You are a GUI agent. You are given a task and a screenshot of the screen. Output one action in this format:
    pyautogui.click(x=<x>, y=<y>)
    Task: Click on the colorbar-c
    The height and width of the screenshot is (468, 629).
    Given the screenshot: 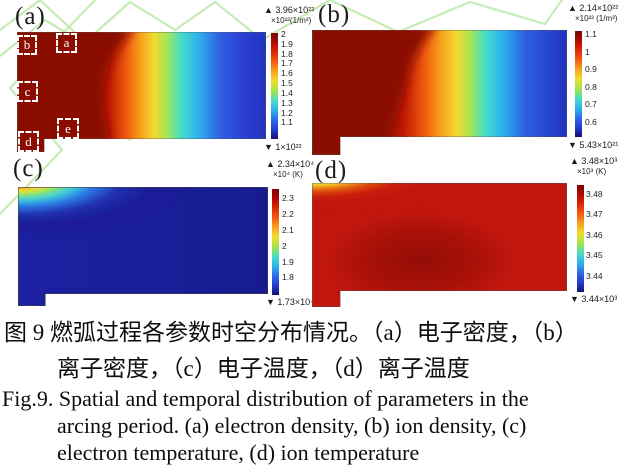 What is the action you would take?
    pyautogui.click(x=275, y=242)
    